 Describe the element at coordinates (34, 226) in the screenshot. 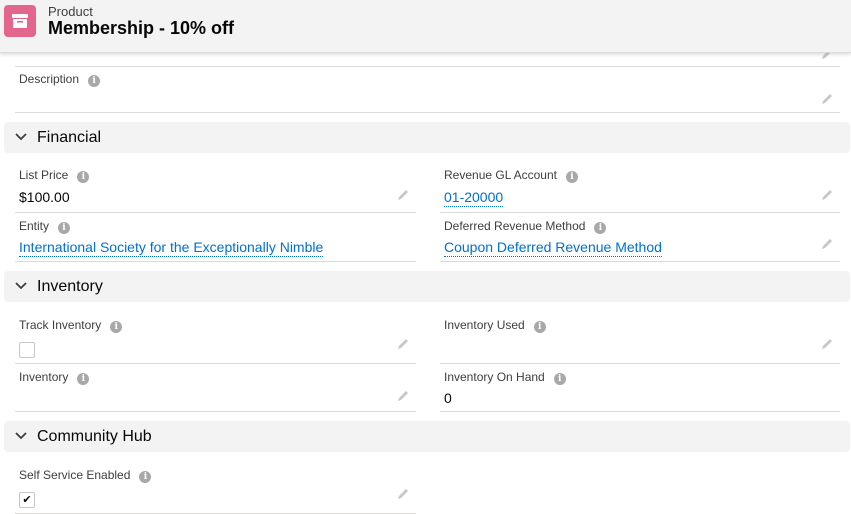

I see `field-label: Entity` at that location.